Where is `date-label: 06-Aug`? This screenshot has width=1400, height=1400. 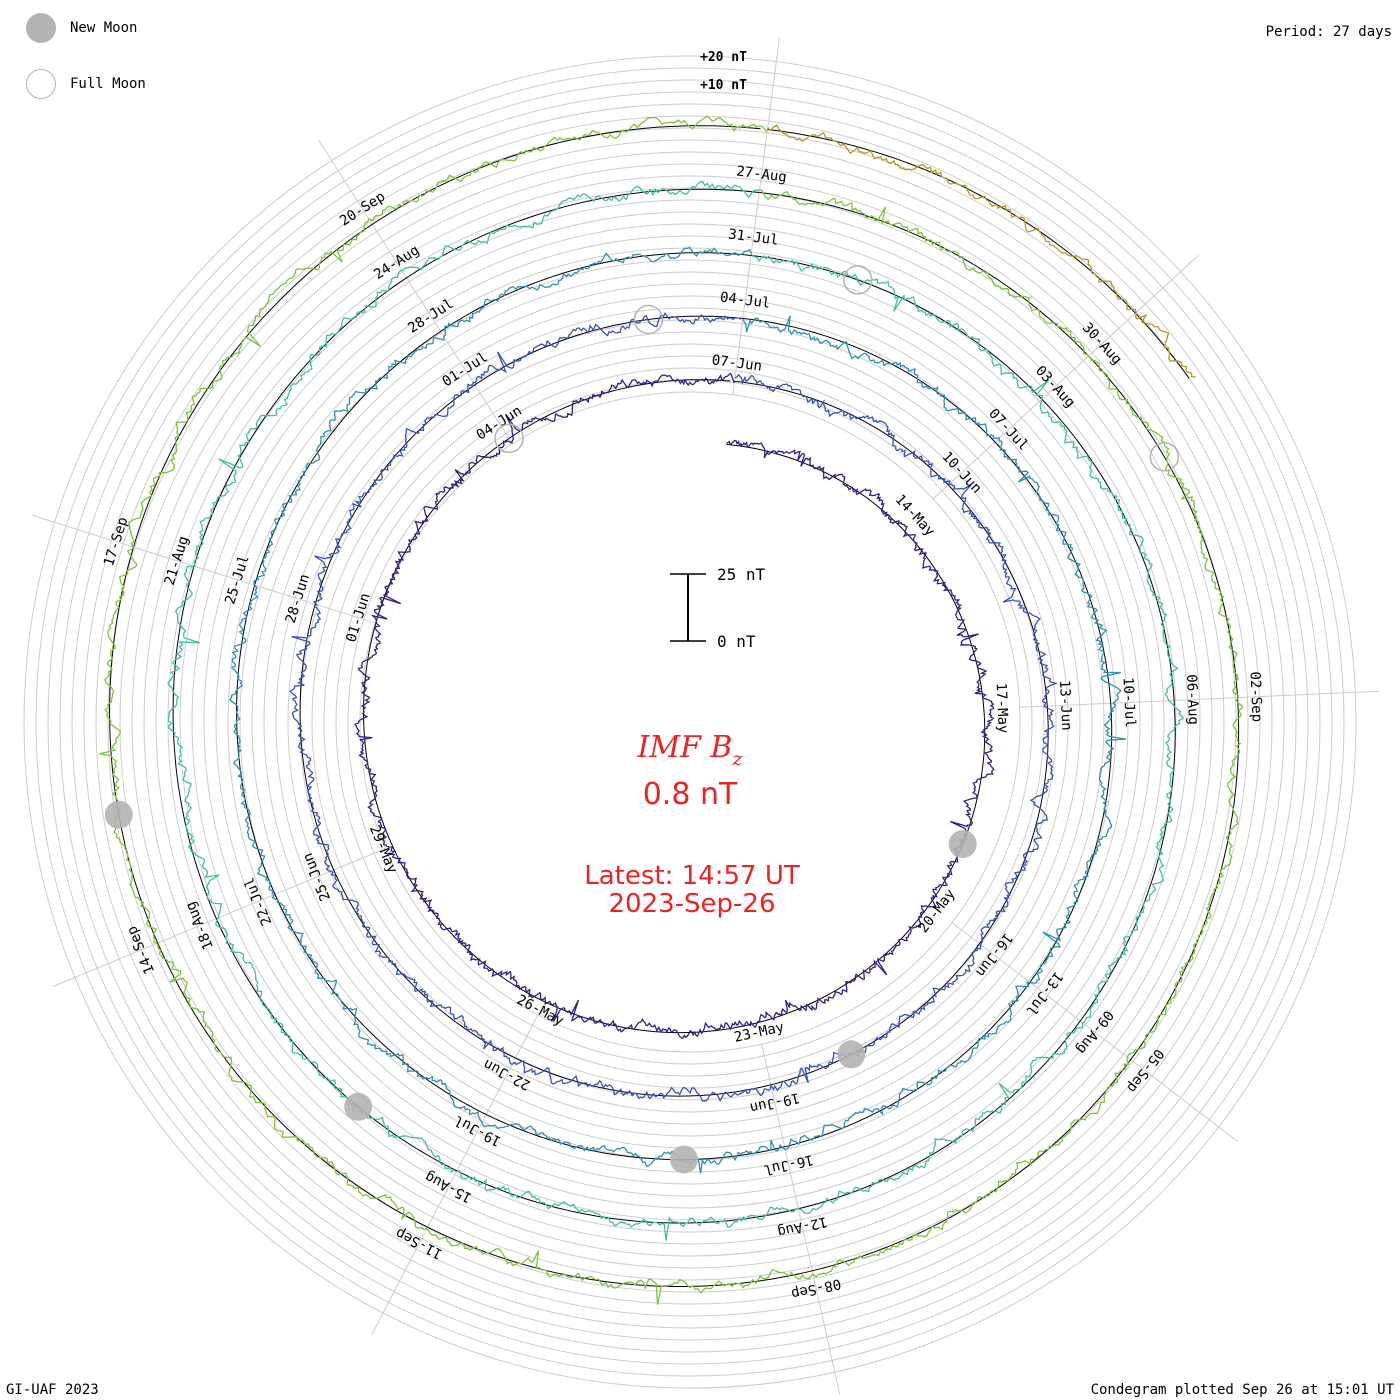 date-label: 06-Aug is located at coordinates (1192, 699).